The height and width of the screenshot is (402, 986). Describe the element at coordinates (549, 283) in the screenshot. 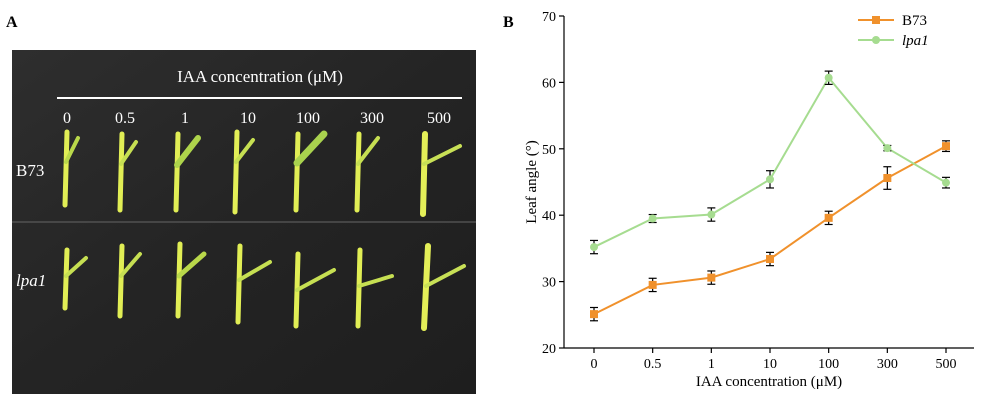

I see `y-tick-label-1: 30` at that location.